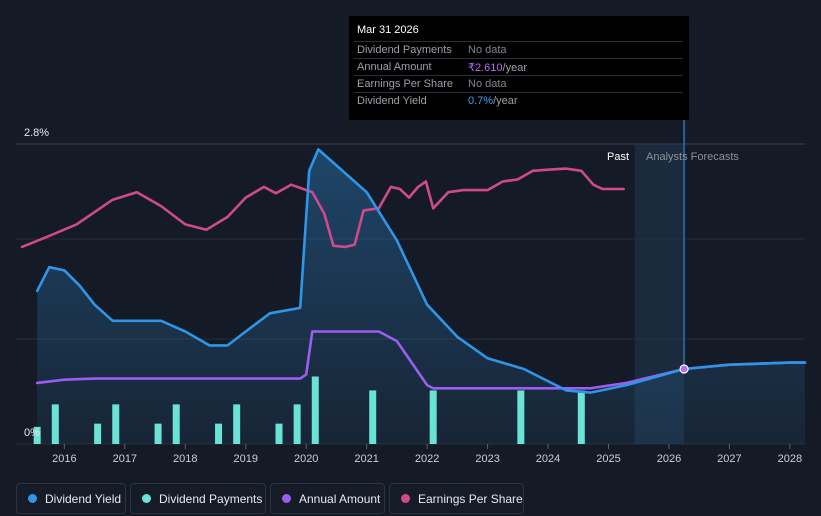 This screenshot has width=821, height=516. Describe the element at coordinates (684, 369) in the screenshot. I see `hover-point` at that location.